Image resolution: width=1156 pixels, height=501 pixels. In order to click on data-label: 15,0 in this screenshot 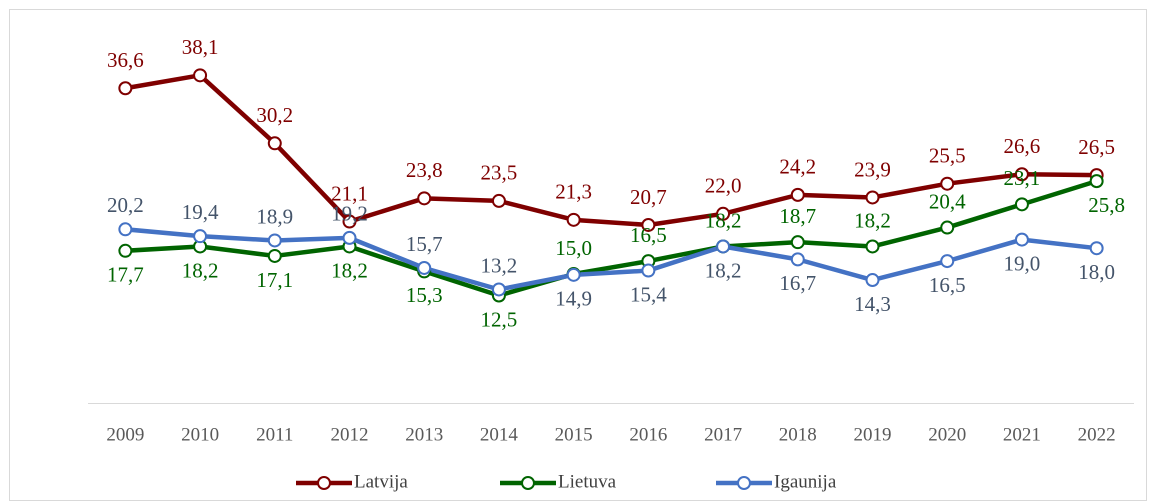, I will do `click(573, 248)`.